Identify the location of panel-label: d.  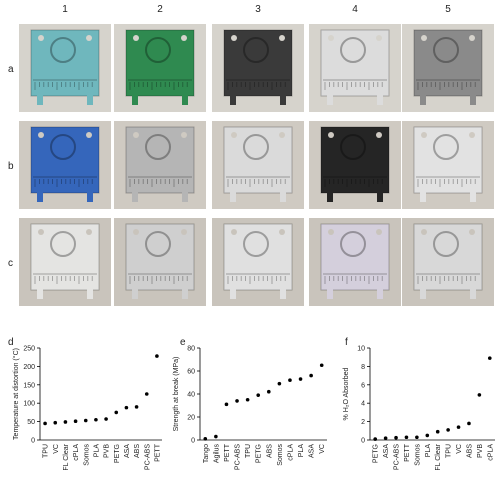
(11, 342).